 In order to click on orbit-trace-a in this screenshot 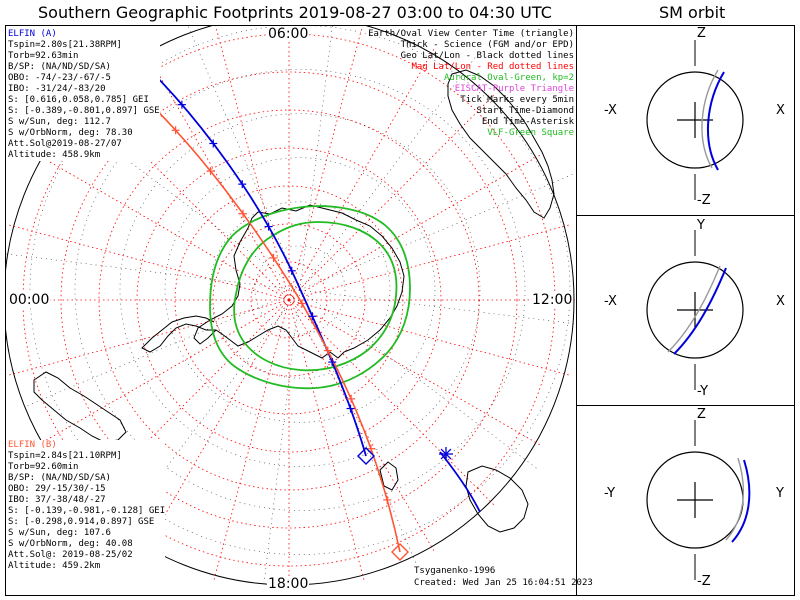, I will do `click(741, 501)`.